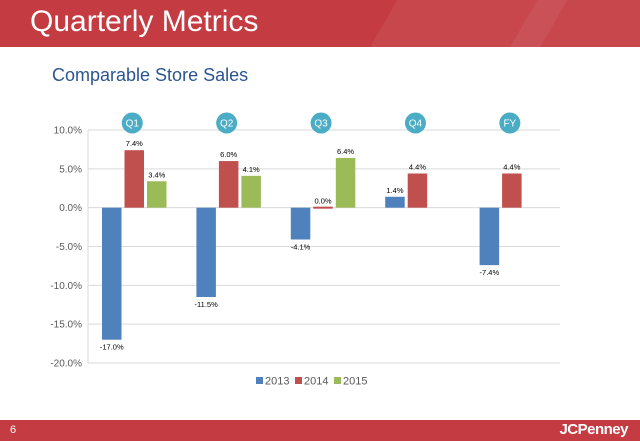 This screenshot has width=640, height=441. What do you see at coordinates (301, 247) in the screenshot?
I see `data-label: -4.1%` at bounding box center [301, 247].